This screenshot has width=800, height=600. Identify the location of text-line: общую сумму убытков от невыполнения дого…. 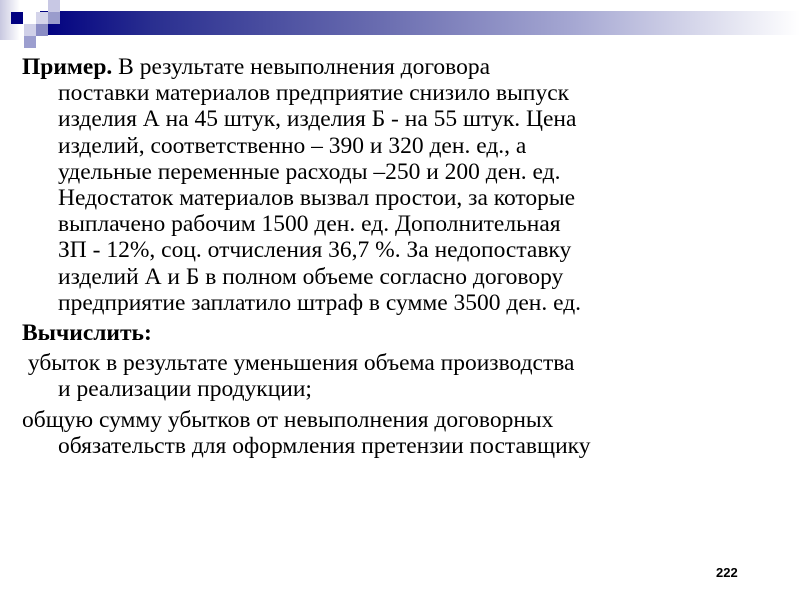
(288, 419).